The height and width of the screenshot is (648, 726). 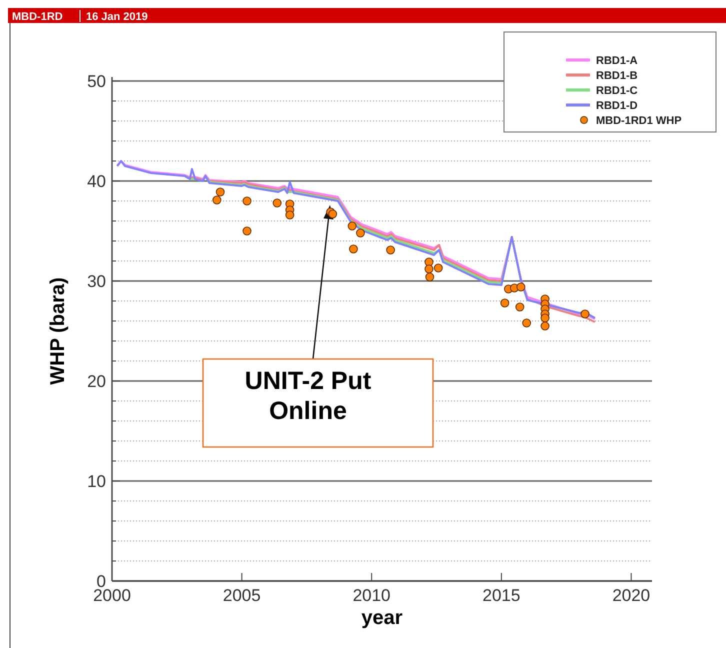 I want to click on legend-label: MBD-1RD1 WHP, so click(x=639, y=120).